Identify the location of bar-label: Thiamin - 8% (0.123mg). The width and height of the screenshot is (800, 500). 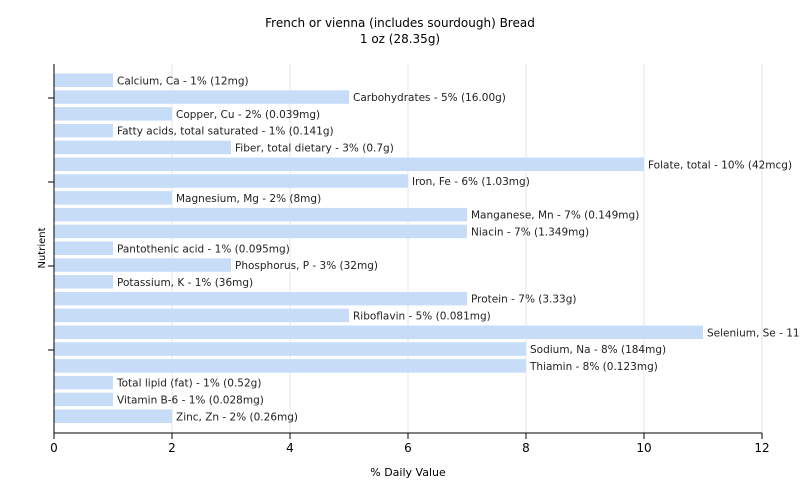
(593, 367).